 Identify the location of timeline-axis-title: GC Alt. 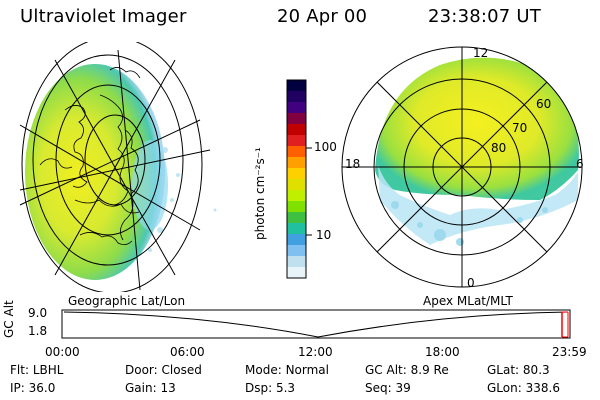
(9, 319).